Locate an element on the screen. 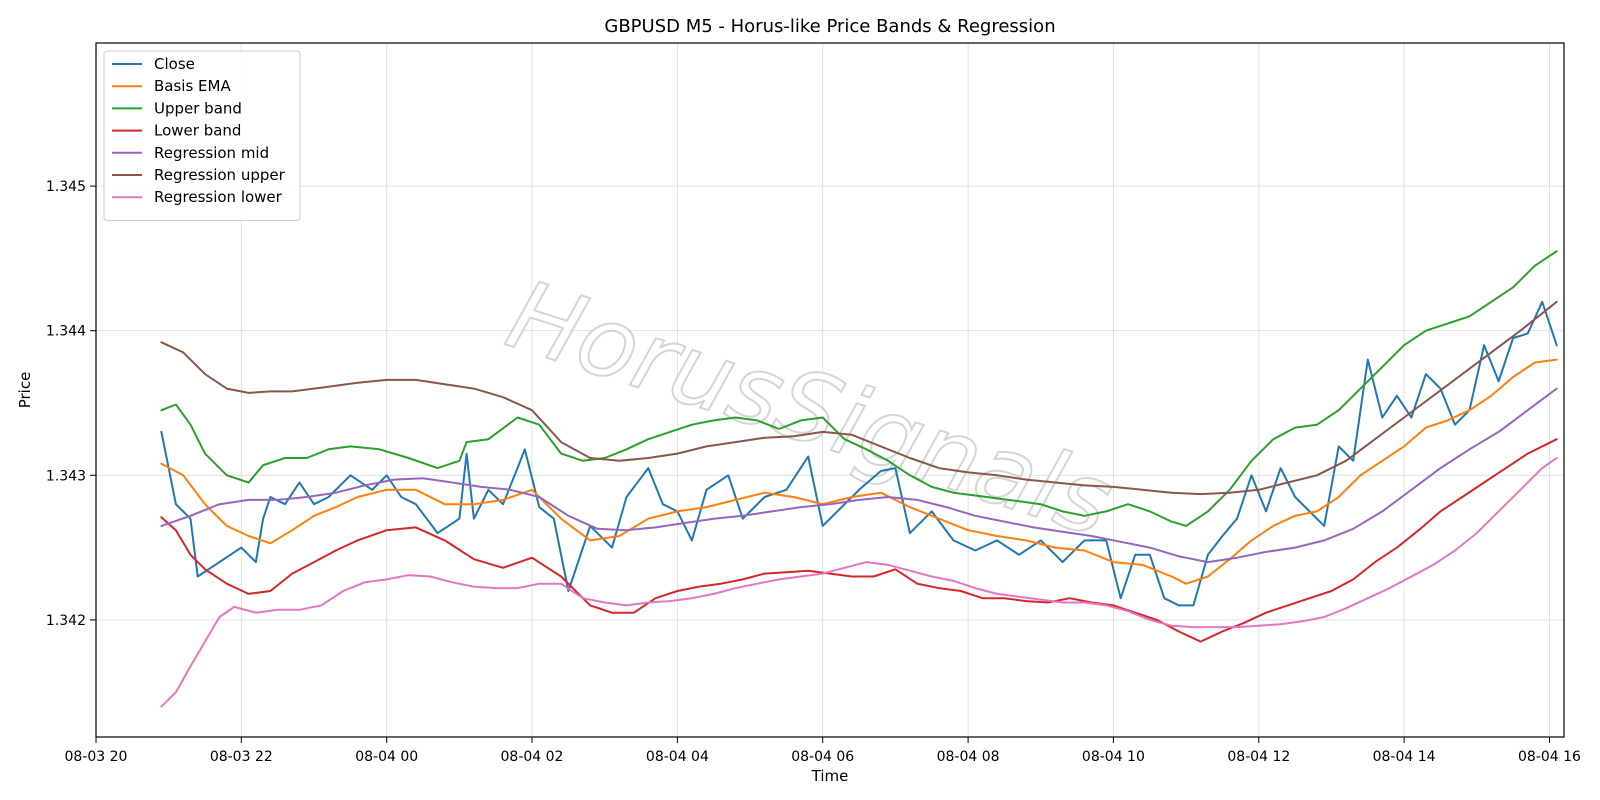  x-tick-label: 08-04 02 is located at coordinates (532, 757).